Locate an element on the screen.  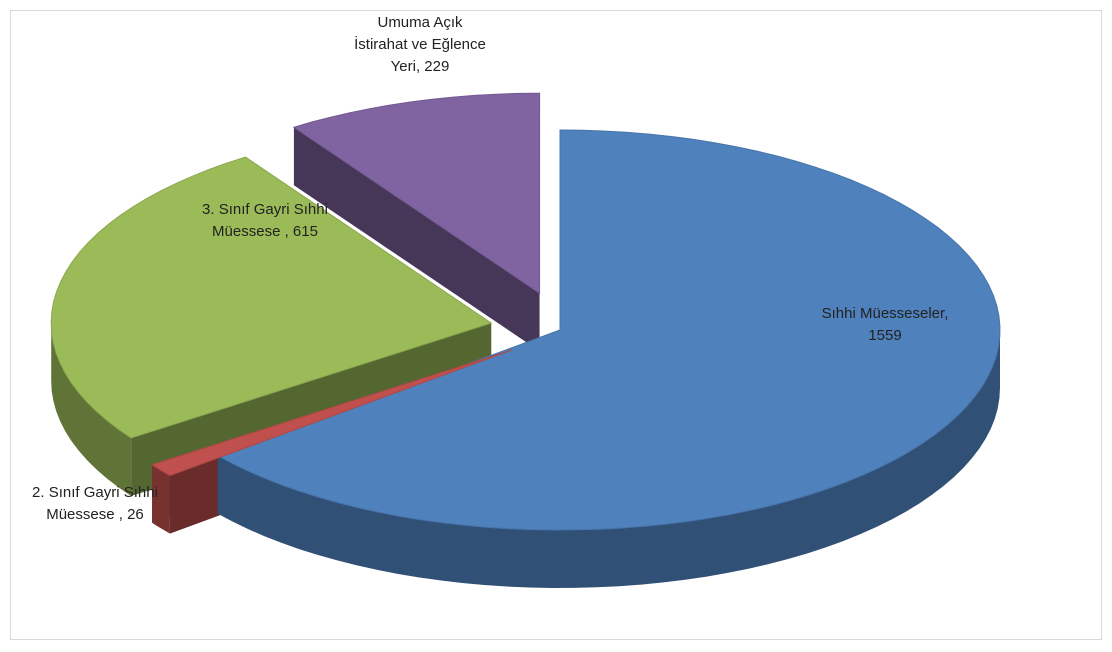
slice-label-line: Müessese , 26 is located at coordinates (95, 514).